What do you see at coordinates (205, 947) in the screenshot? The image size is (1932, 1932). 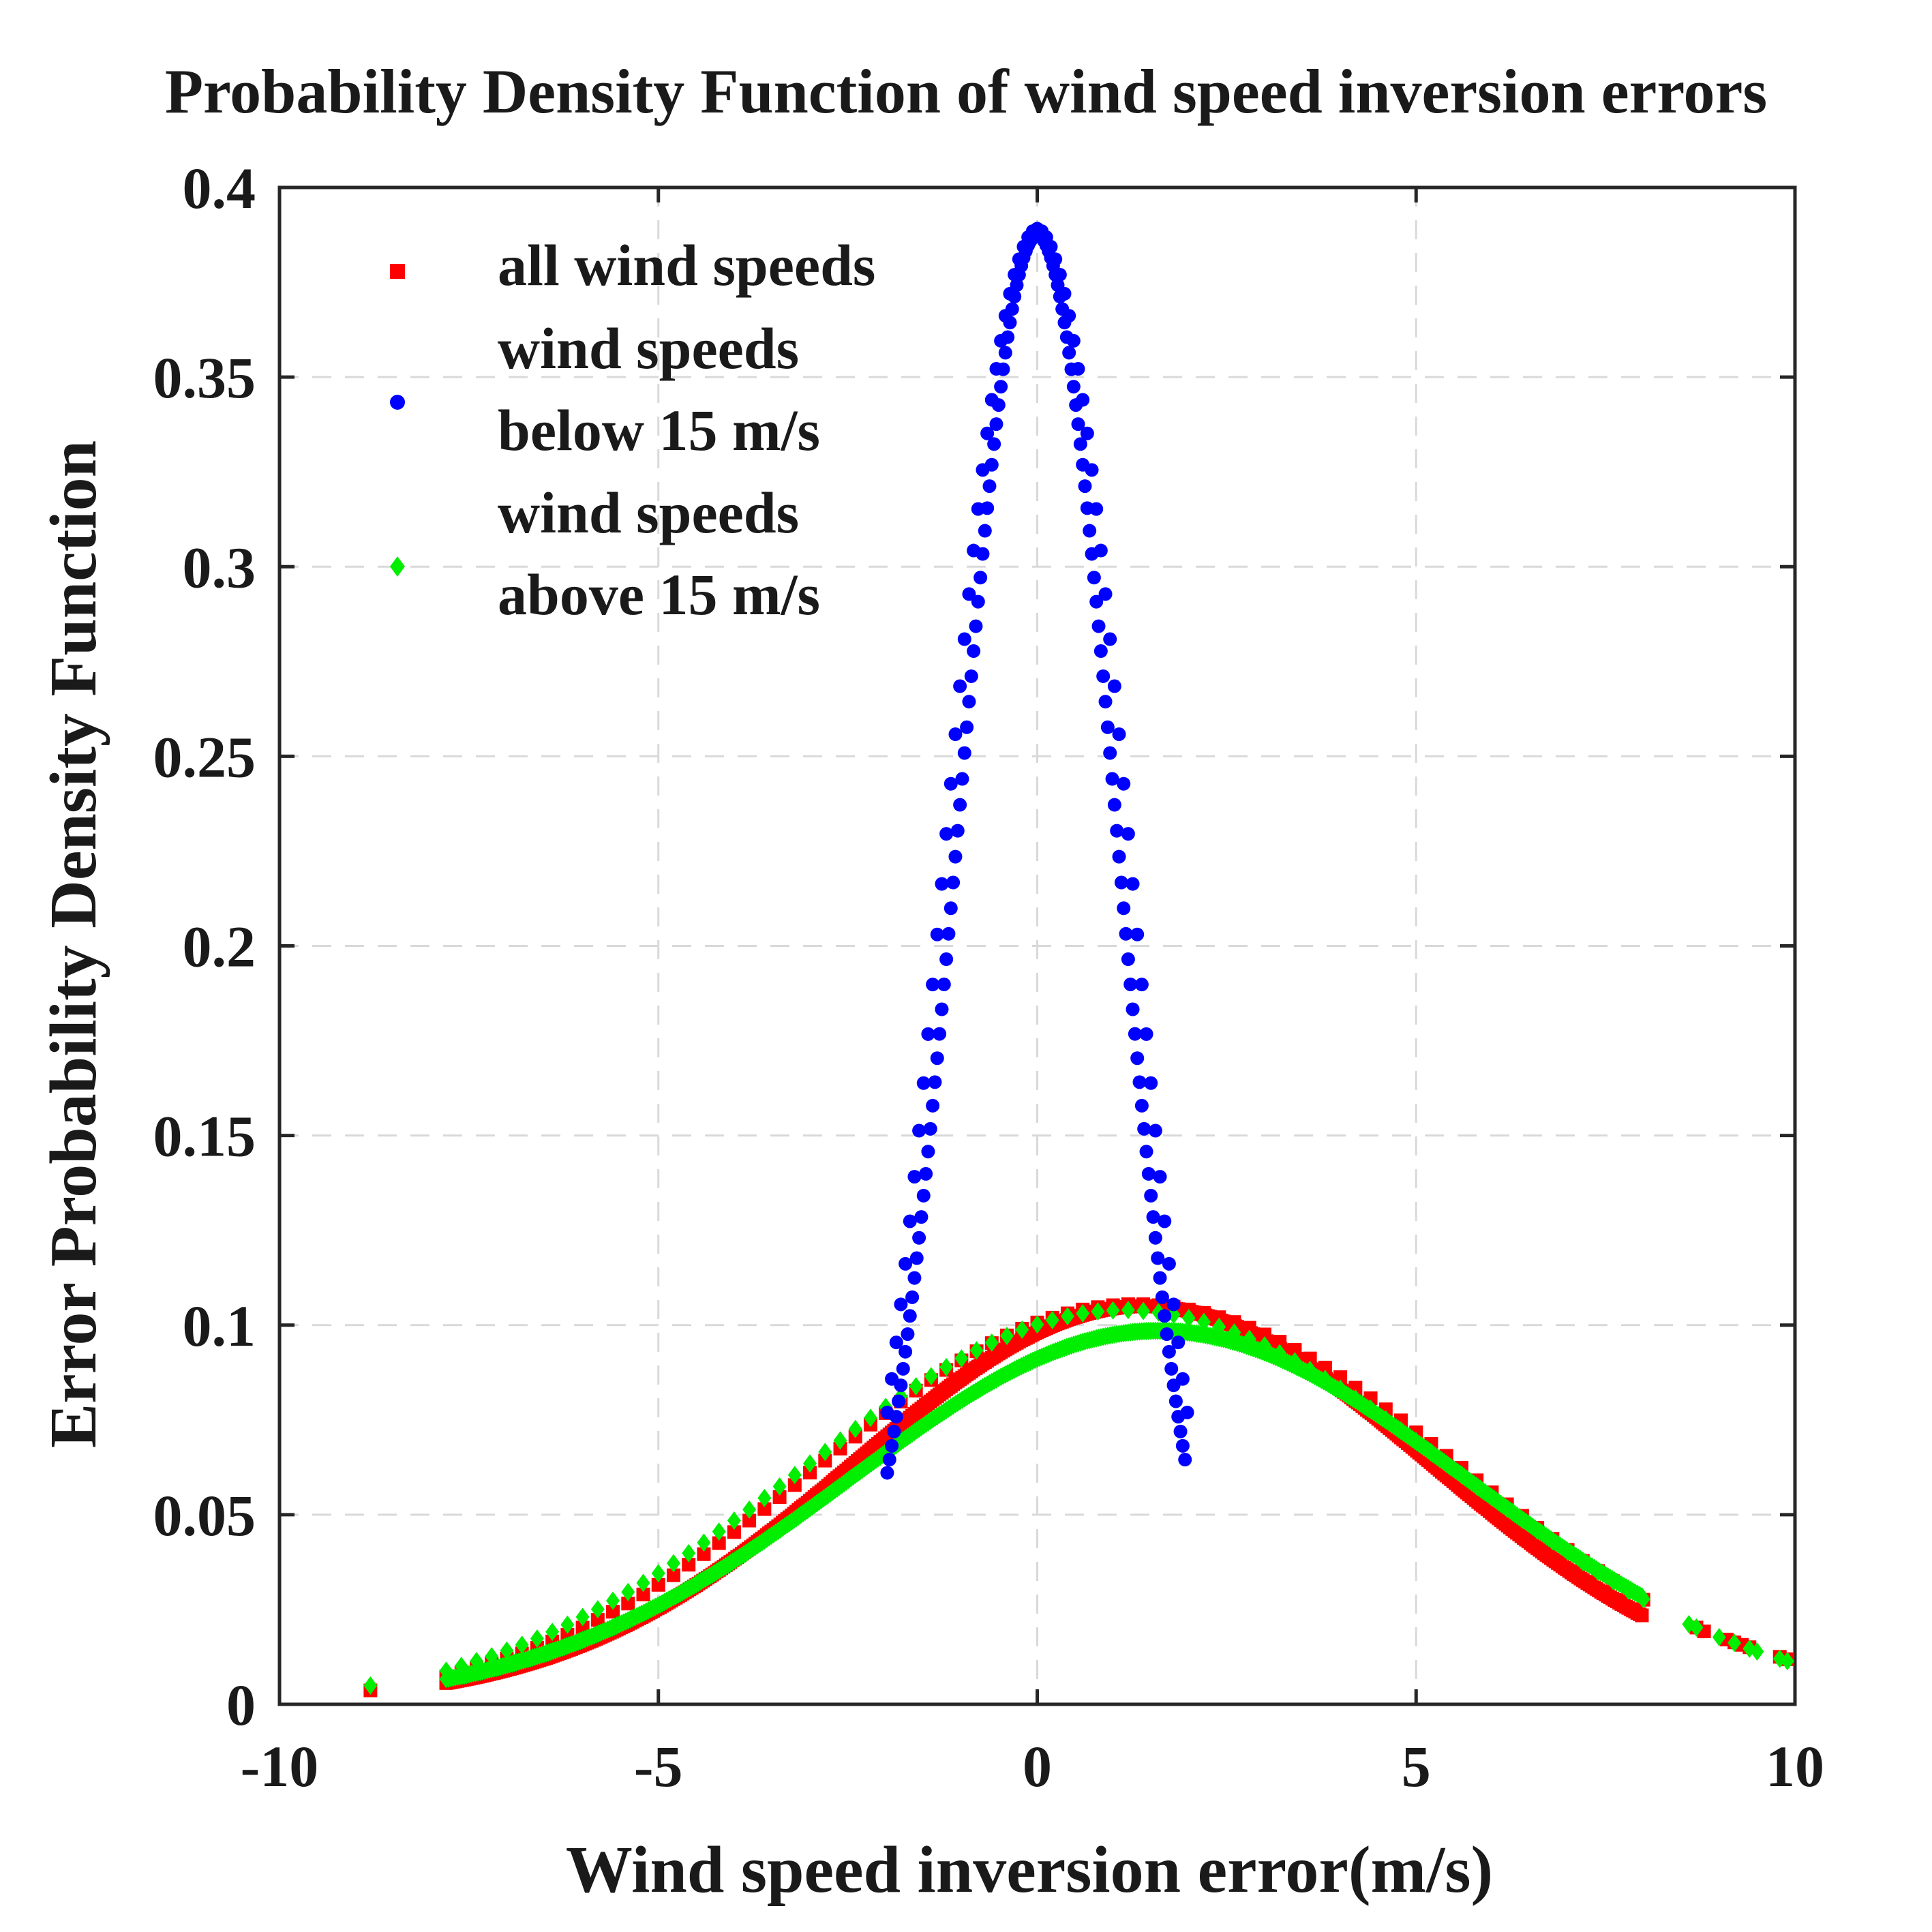 I see `y-tick-labels: 0 0.05 0.1 0.15 0.2 0.25 0.3 0.35 0.4` at bounding box center [205, 947].